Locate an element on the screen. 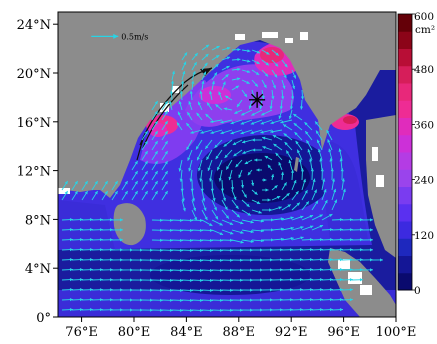  x-tick-label: 76°E is located at coordinates (81, 332).